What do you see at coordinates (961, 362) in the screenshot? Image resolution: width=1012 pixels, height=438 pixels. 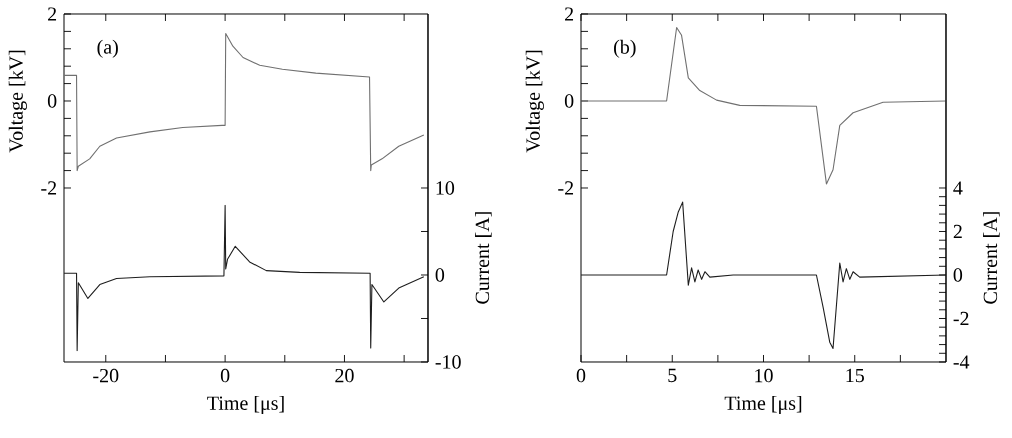 I see `y2-tick-label: -4` at bounding box center [961, 362].